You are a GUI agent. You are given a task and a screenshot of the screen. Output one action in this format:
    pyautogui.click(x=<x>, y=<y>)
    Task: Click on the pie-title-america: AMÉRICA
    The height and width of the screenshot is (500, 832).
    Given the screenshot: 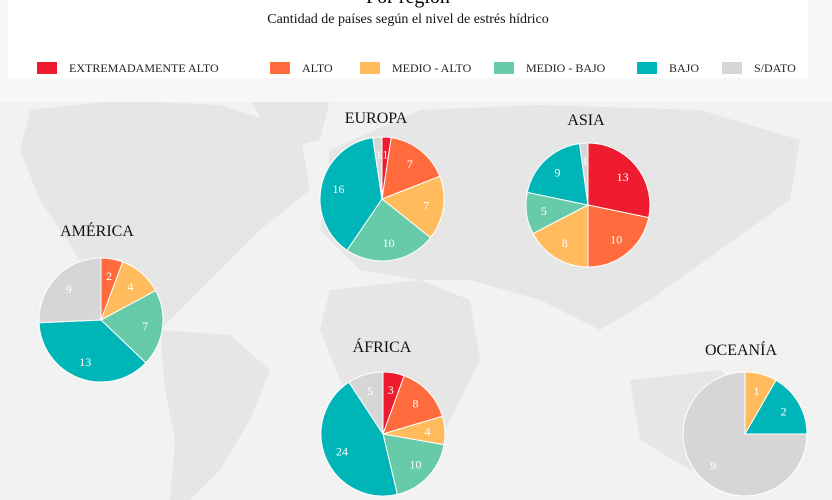 What is the action you would take?
    pyautogui.click(x=97, y=230)
    